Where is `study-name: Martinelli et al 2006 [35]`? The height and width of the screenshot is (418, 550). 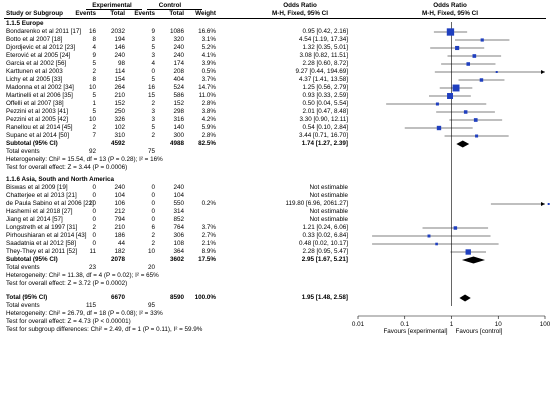
study-name: Martinelli et al 2006 [35] is located at coordinates (39, 95).